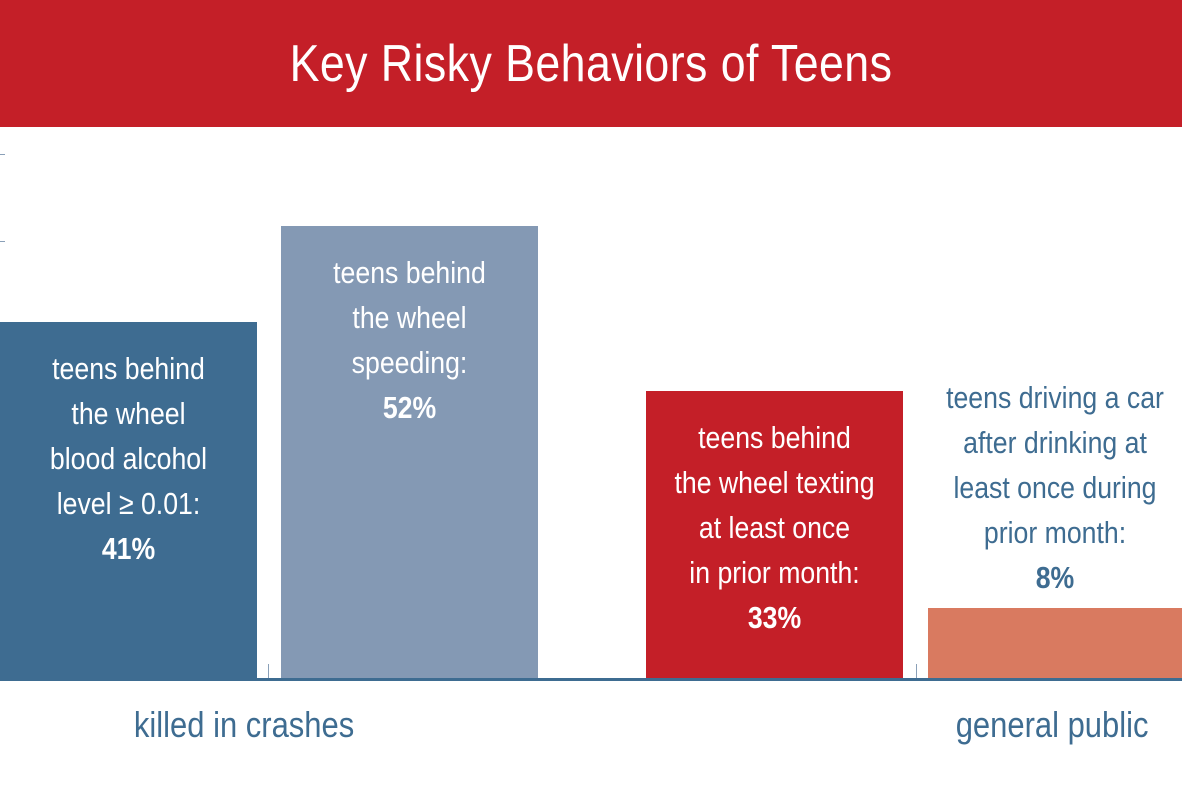  I want to click on bar-label-line: speeding:, so click(409, 362).